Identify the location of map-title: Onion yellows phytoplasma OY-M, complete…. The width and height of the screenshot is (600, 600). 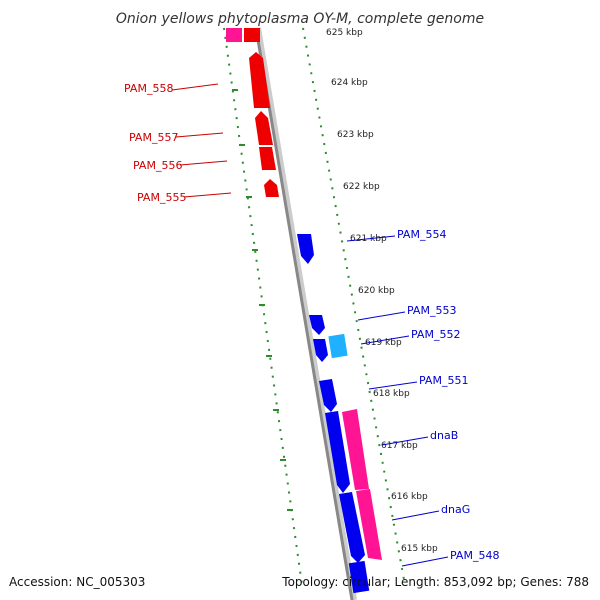
(300, 19).